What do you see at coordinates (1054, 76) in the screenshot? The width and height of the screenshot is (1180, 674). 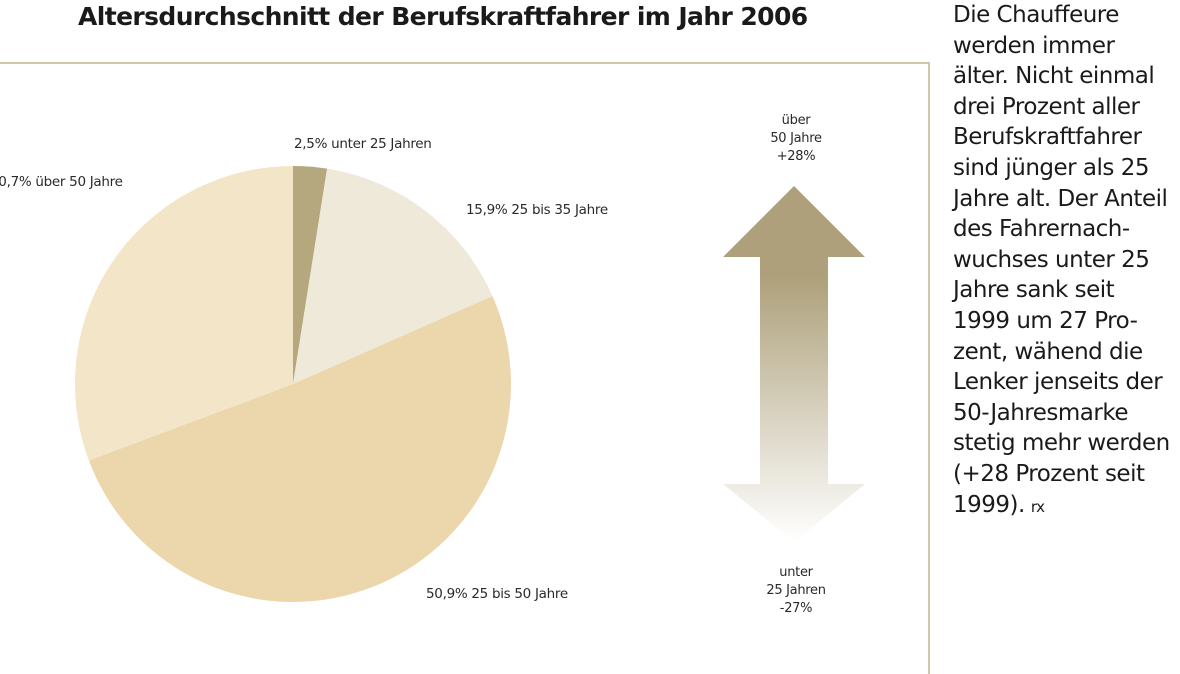 I see `article-line: älter. Nicht einmal` at bounding box center [1054, 76].